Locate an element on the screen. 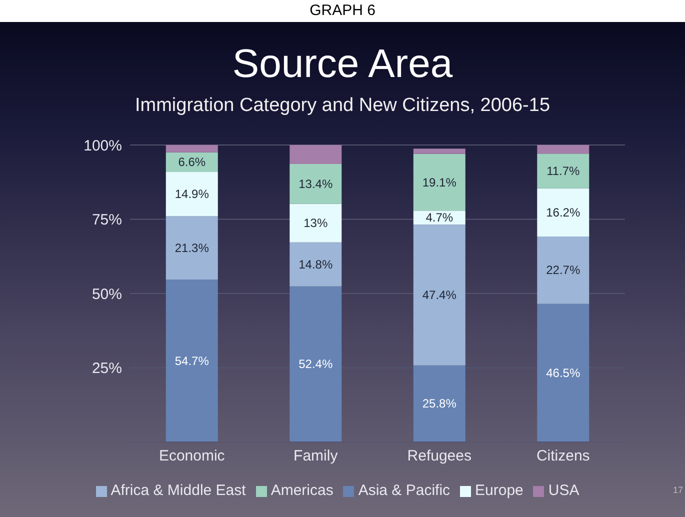  x-tick-label: Family is located at coordinates (316, 456).